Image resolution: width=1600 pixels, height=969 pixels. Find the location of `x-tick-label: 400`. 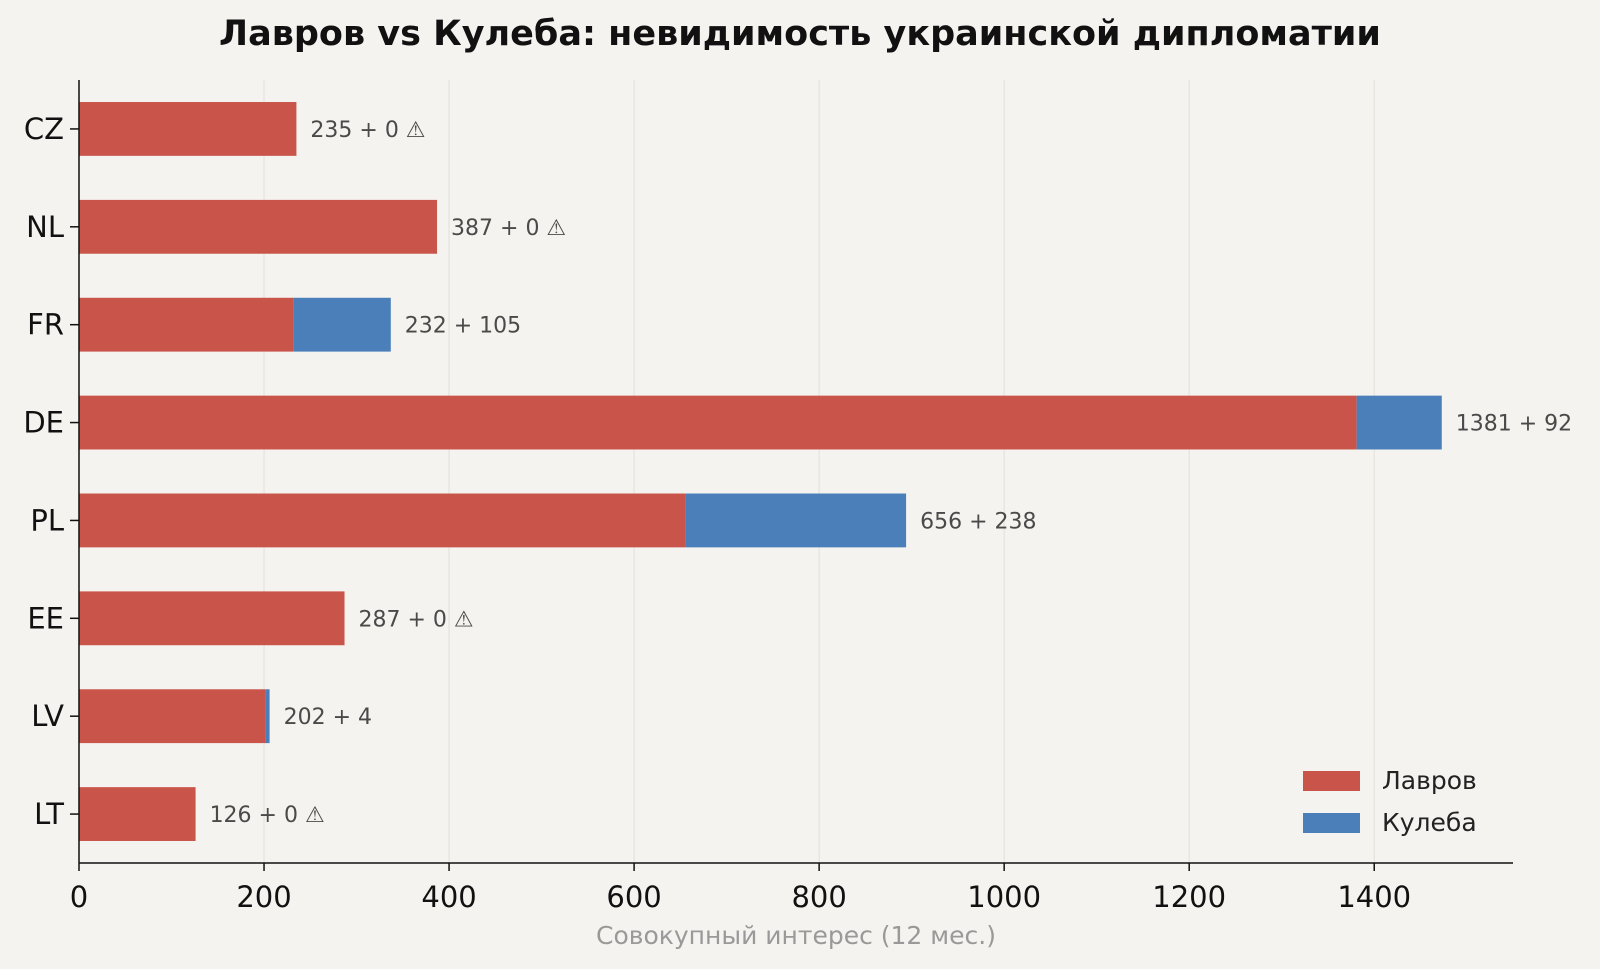

x-tick-label: 400 is located at coordinates (448, 897).